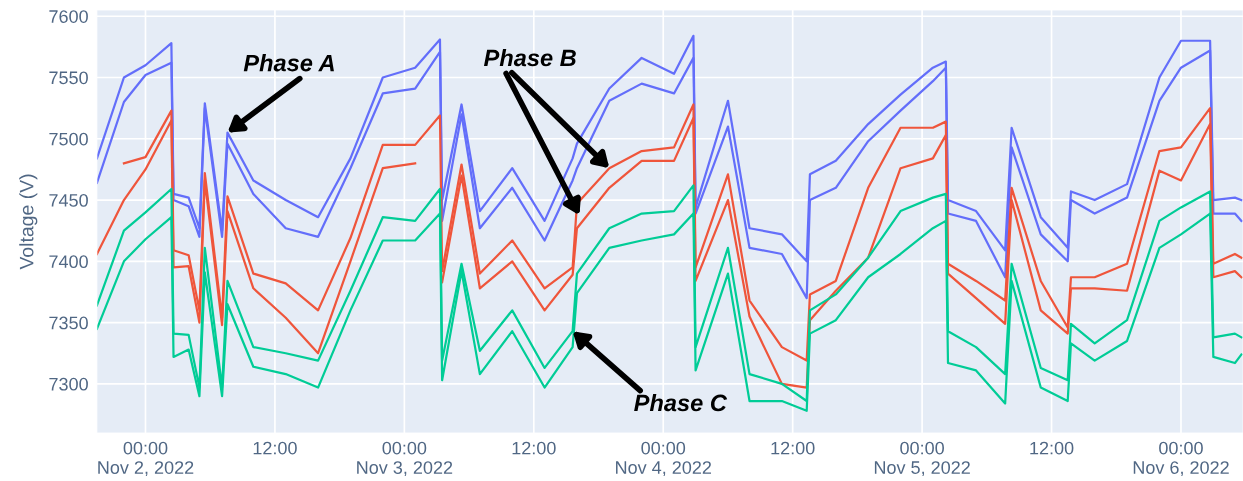 This screenshot has width=1243, height=481. Describe the element at coordinates (146, 459) in the screenshot. I see `x-tick-label: 00:00 Nov 2, 2022` at that location.